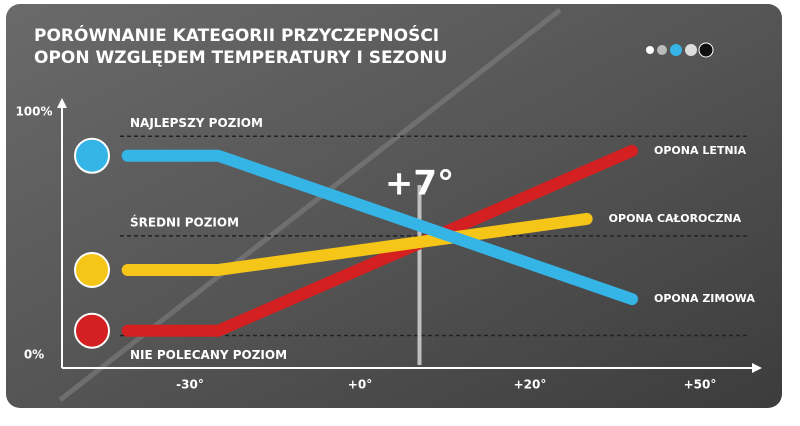  What do you see at coordinates (196, 123) in the screenshot?
I see `level-label: NAJLEPSZY POZIOM` at bounding box center [196, 123].